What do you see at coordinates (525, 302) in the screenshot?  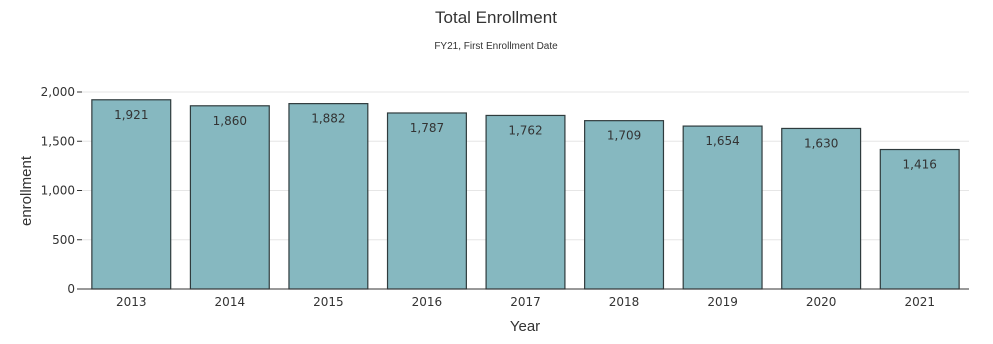 I see `x-tick-label: 2017` at bounding box center [525, 302].